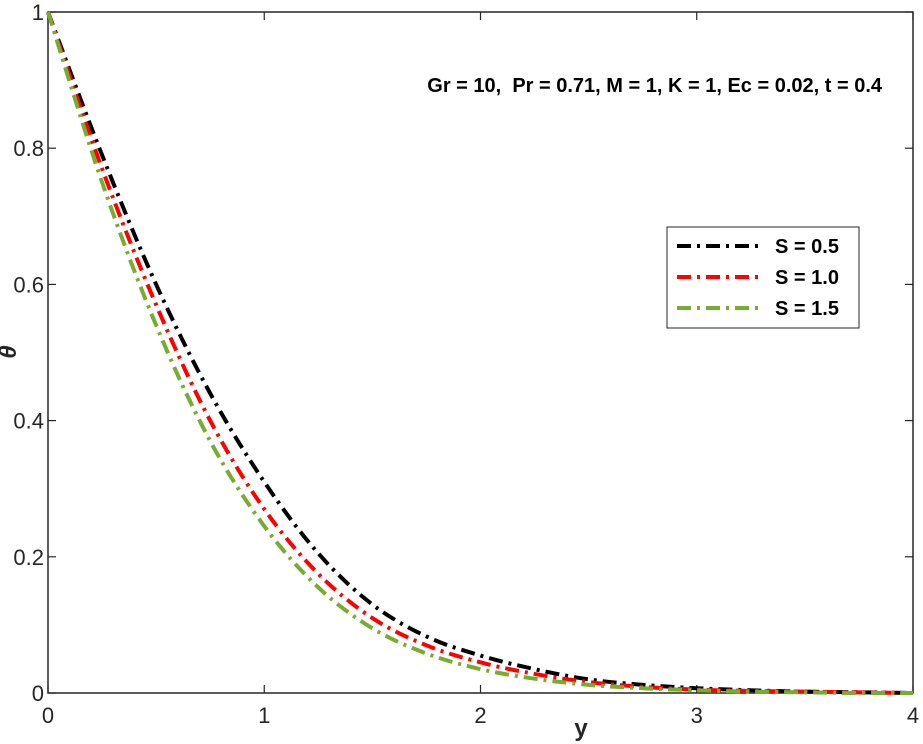 This screenshot has width=923, height=744. What do you see at coordinates (48, 715) in the screenshot?
I see `x-tick-label: 0` at bounding box center [48, 715].